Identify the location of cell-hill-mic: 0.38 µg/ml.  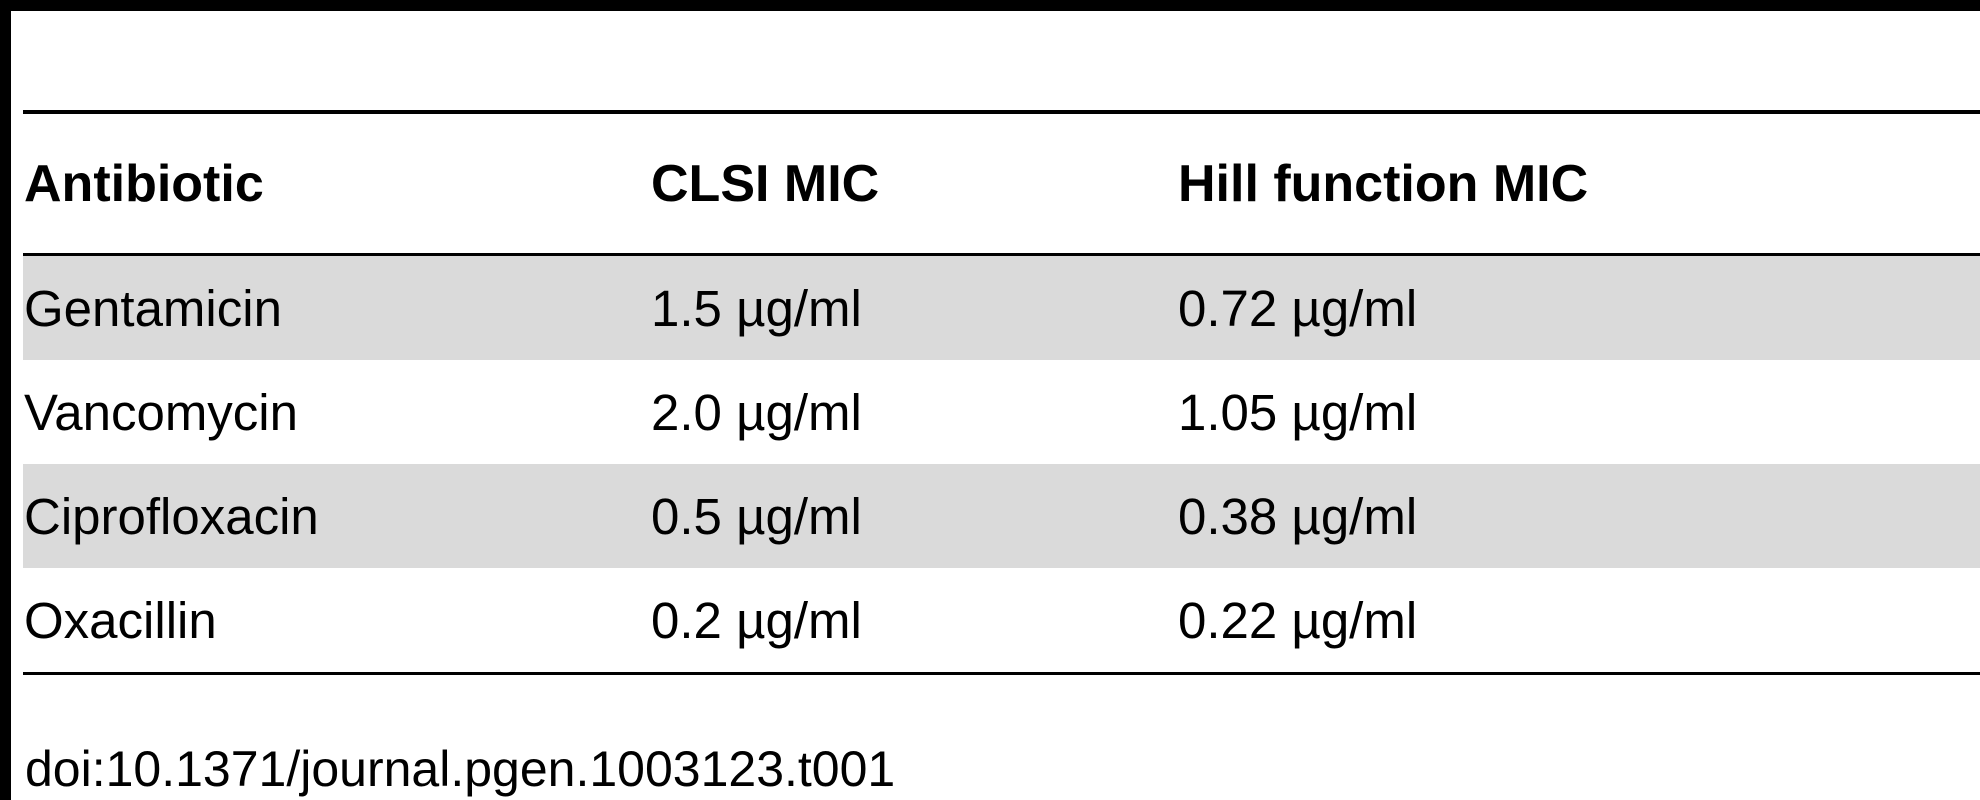
(1298, 516).